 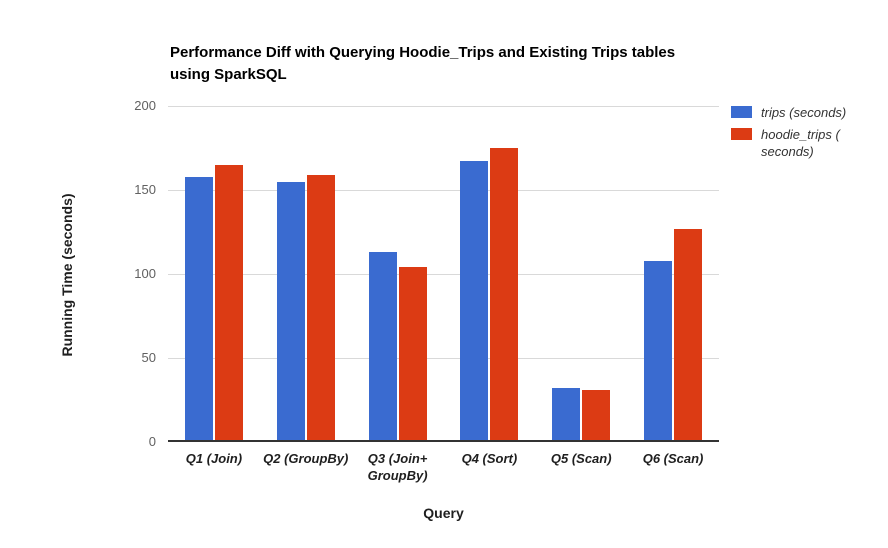 What do you see at coordinates (145, 189) in the screenshot?
I see `y-tick-label: 150` at bounding box center [145, 189].